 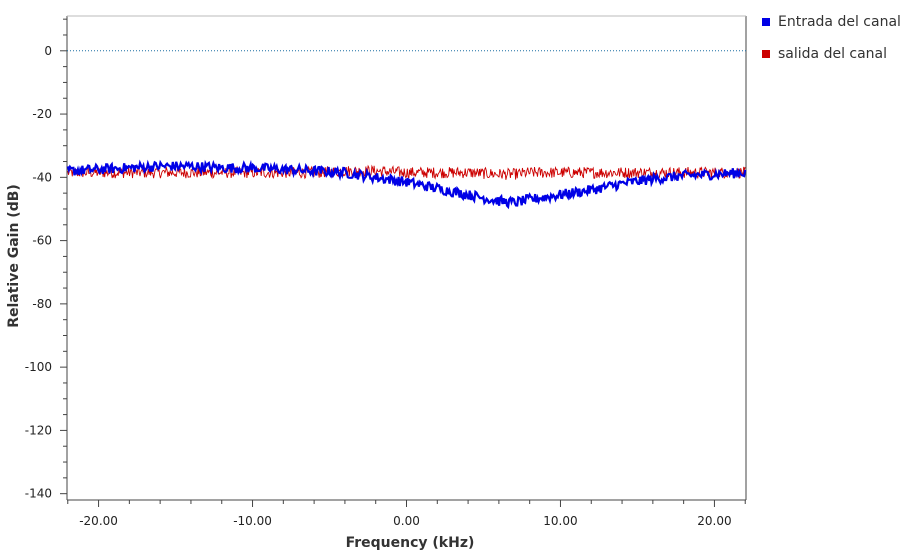 I want to click on y-tick-label: -40, so click(x=42, y=177).